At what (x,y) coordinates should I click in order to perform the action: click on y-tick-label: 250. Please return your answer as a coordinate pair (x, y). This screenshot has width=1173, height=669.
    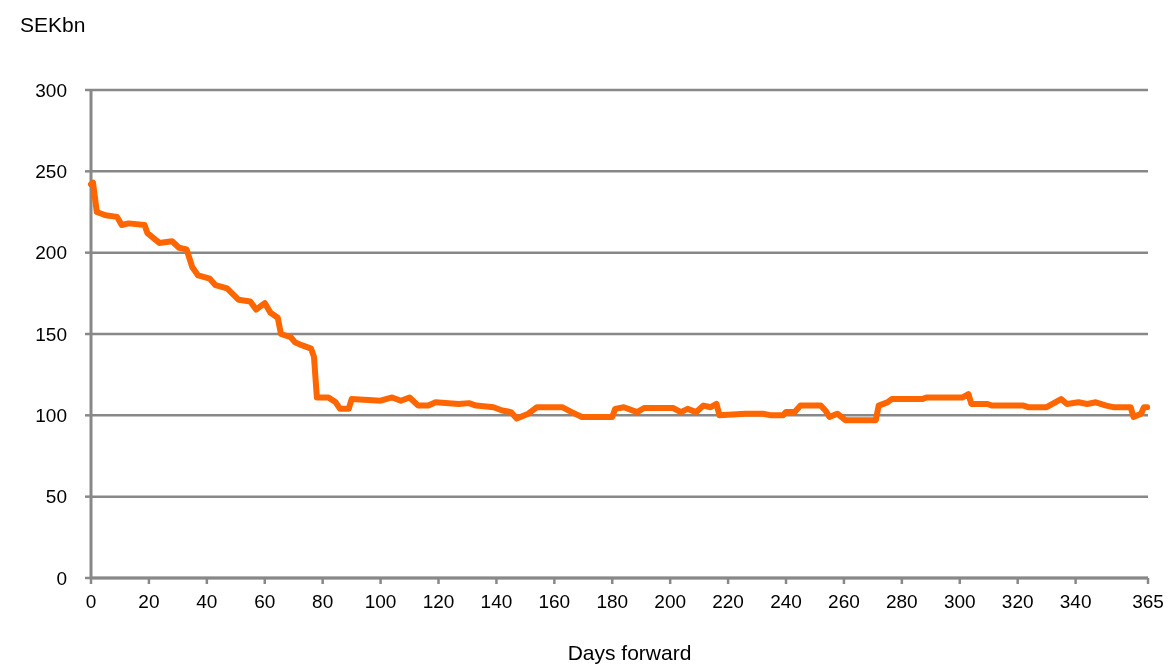
    Looking at the image, I should click on (51, 171).